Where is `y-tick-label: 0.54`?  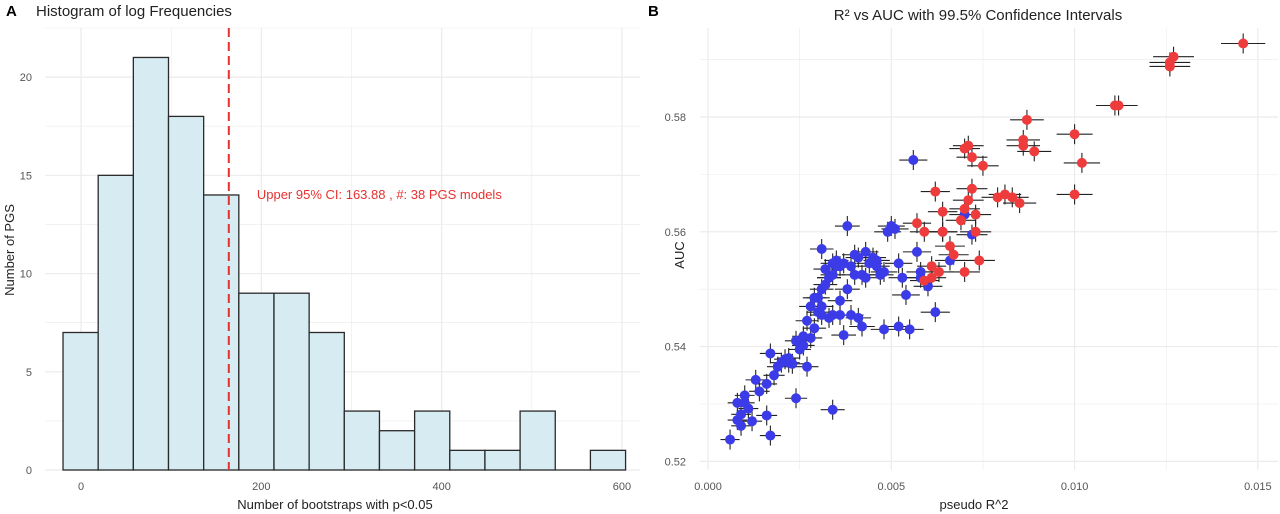
y-tick-label: 0.54 is located at coordinates (675, 348).